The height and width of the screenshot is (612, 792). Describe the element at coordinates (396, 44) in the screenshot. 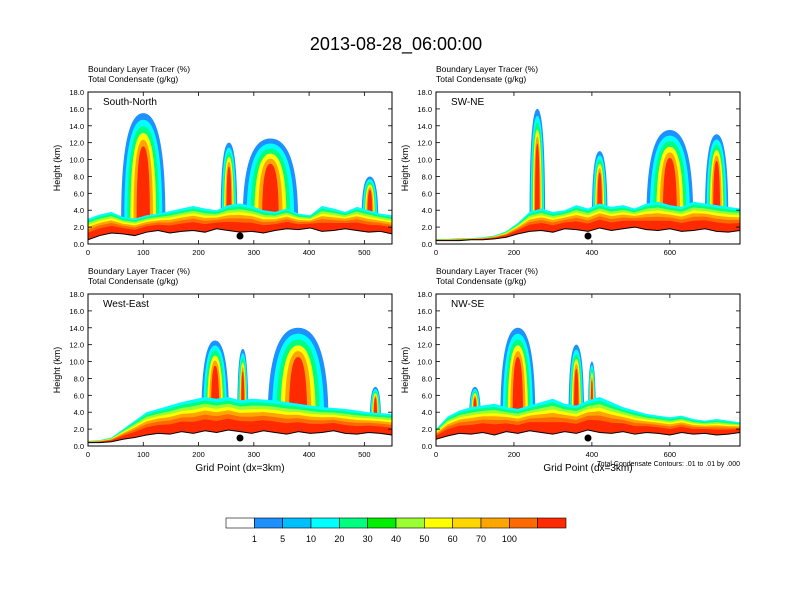

I see `figure-title: 2013-08-28_06:00:00` at that location.